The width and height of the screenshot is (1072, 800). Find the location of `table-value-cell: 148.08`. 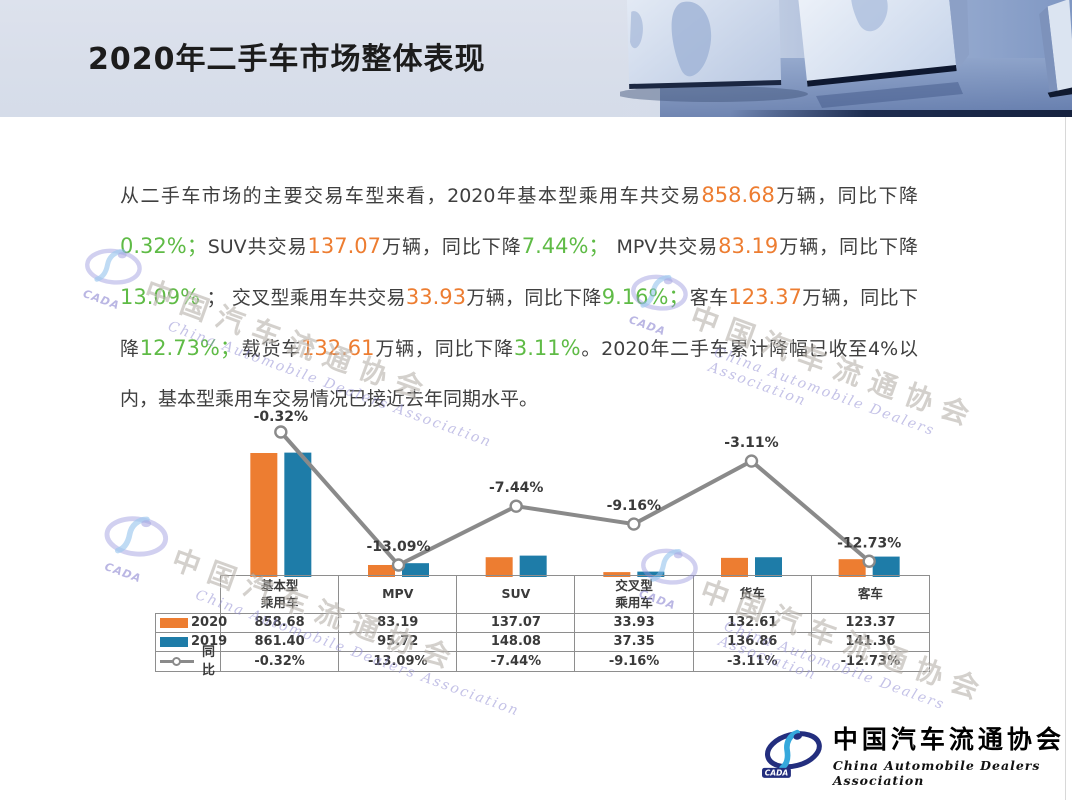

table-value-cell: 148.08 is located at coordinates (516, 642).